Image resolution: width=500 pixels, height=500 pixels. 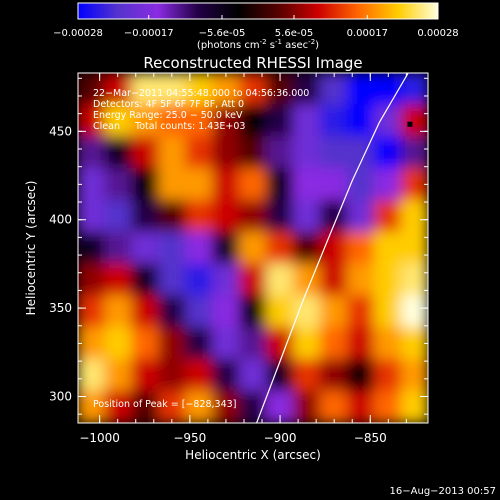 What do you see at coordinates (189, 438) in the screenshot?
I see `x-tick-label: −950` at bounding box center [189, 438].